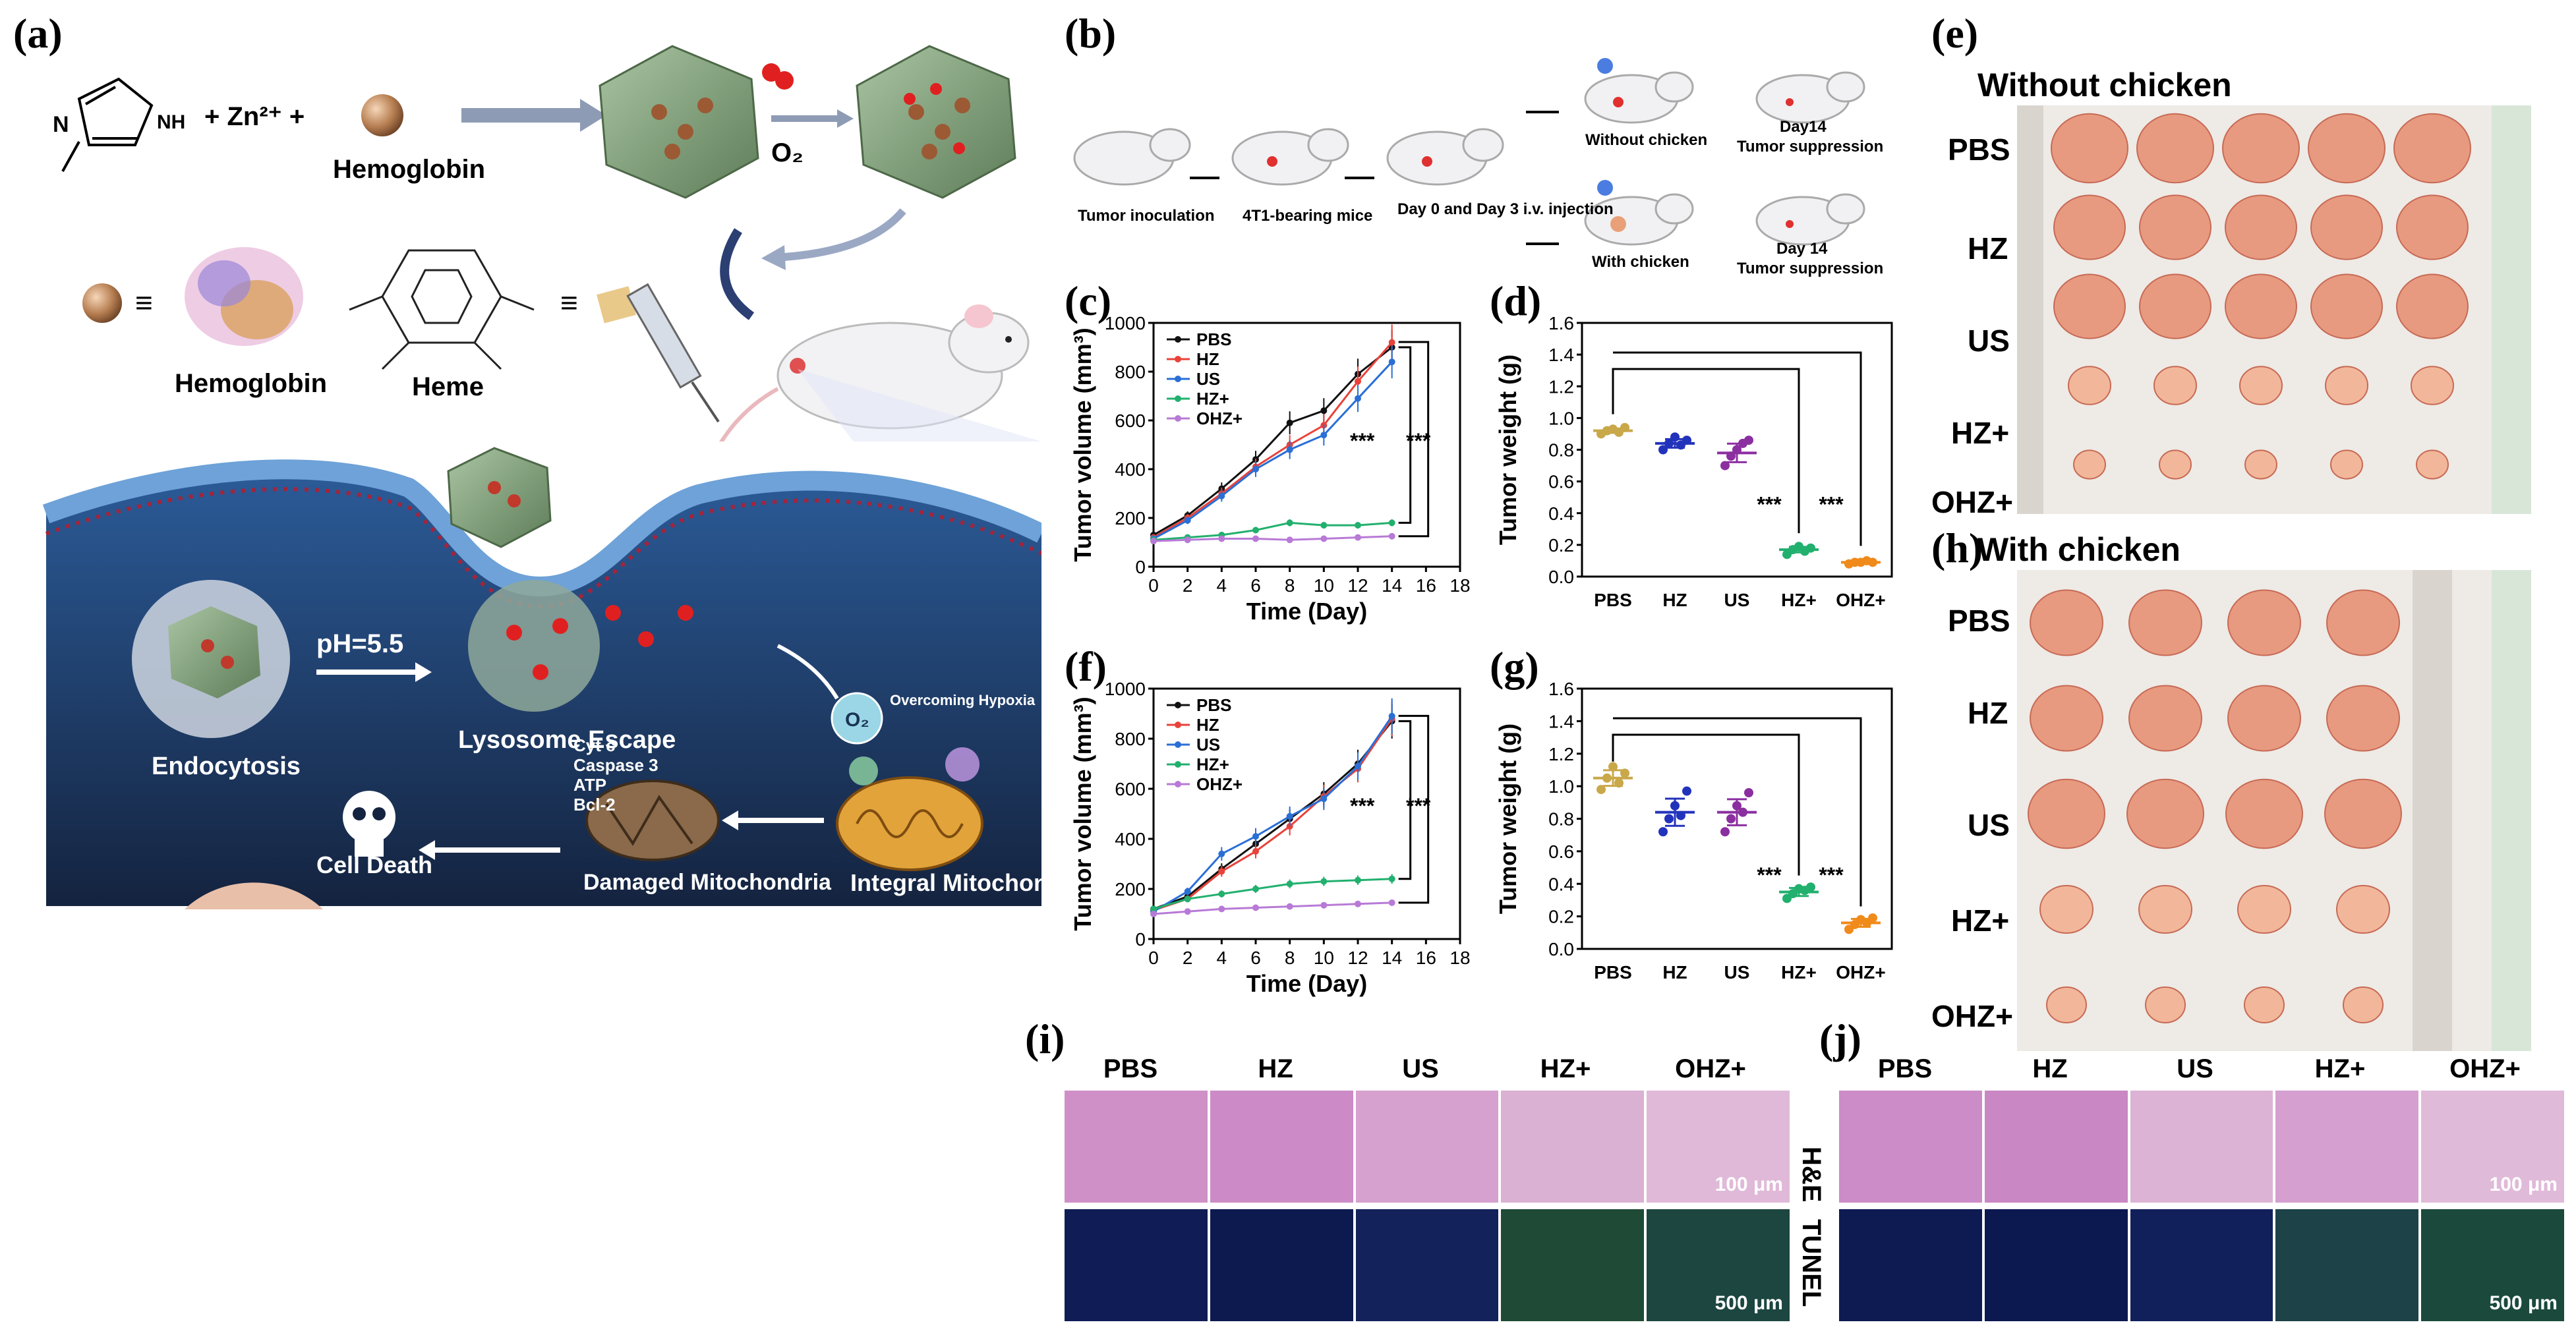 The height and width of the screenshot is (1339, 2576). I want to click on legend-marker-PBS, so click(1178, 340).